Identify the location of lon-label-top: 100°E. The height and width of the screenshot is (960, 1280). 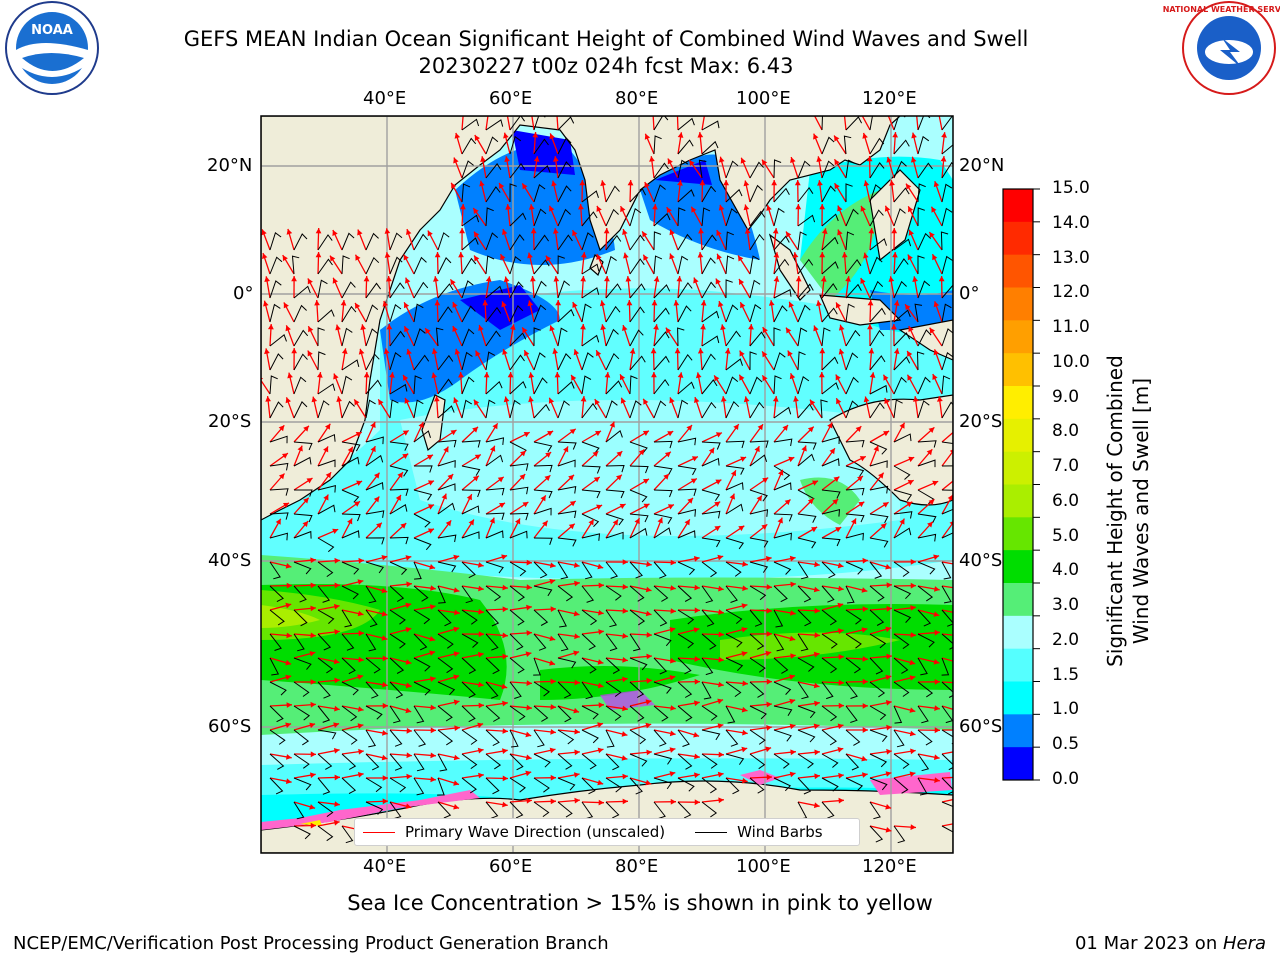
(763, 98).